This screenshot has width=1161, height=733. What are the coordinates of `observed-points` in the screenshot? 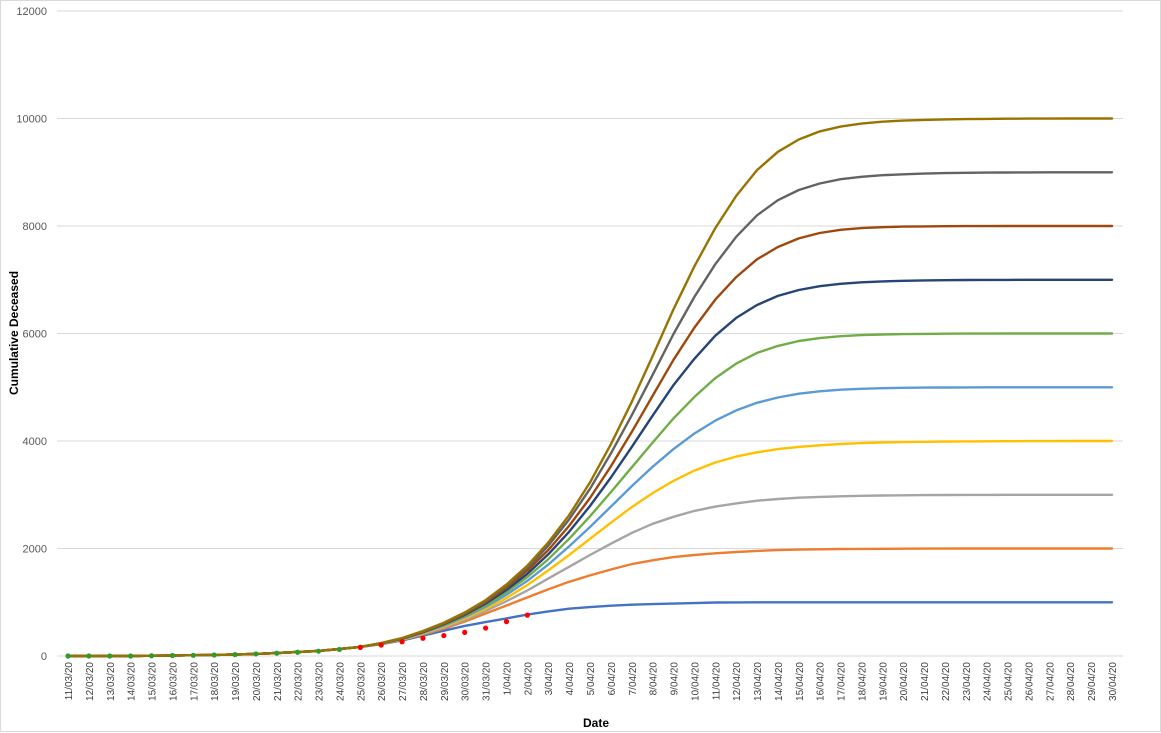 It's located at (297, 635).